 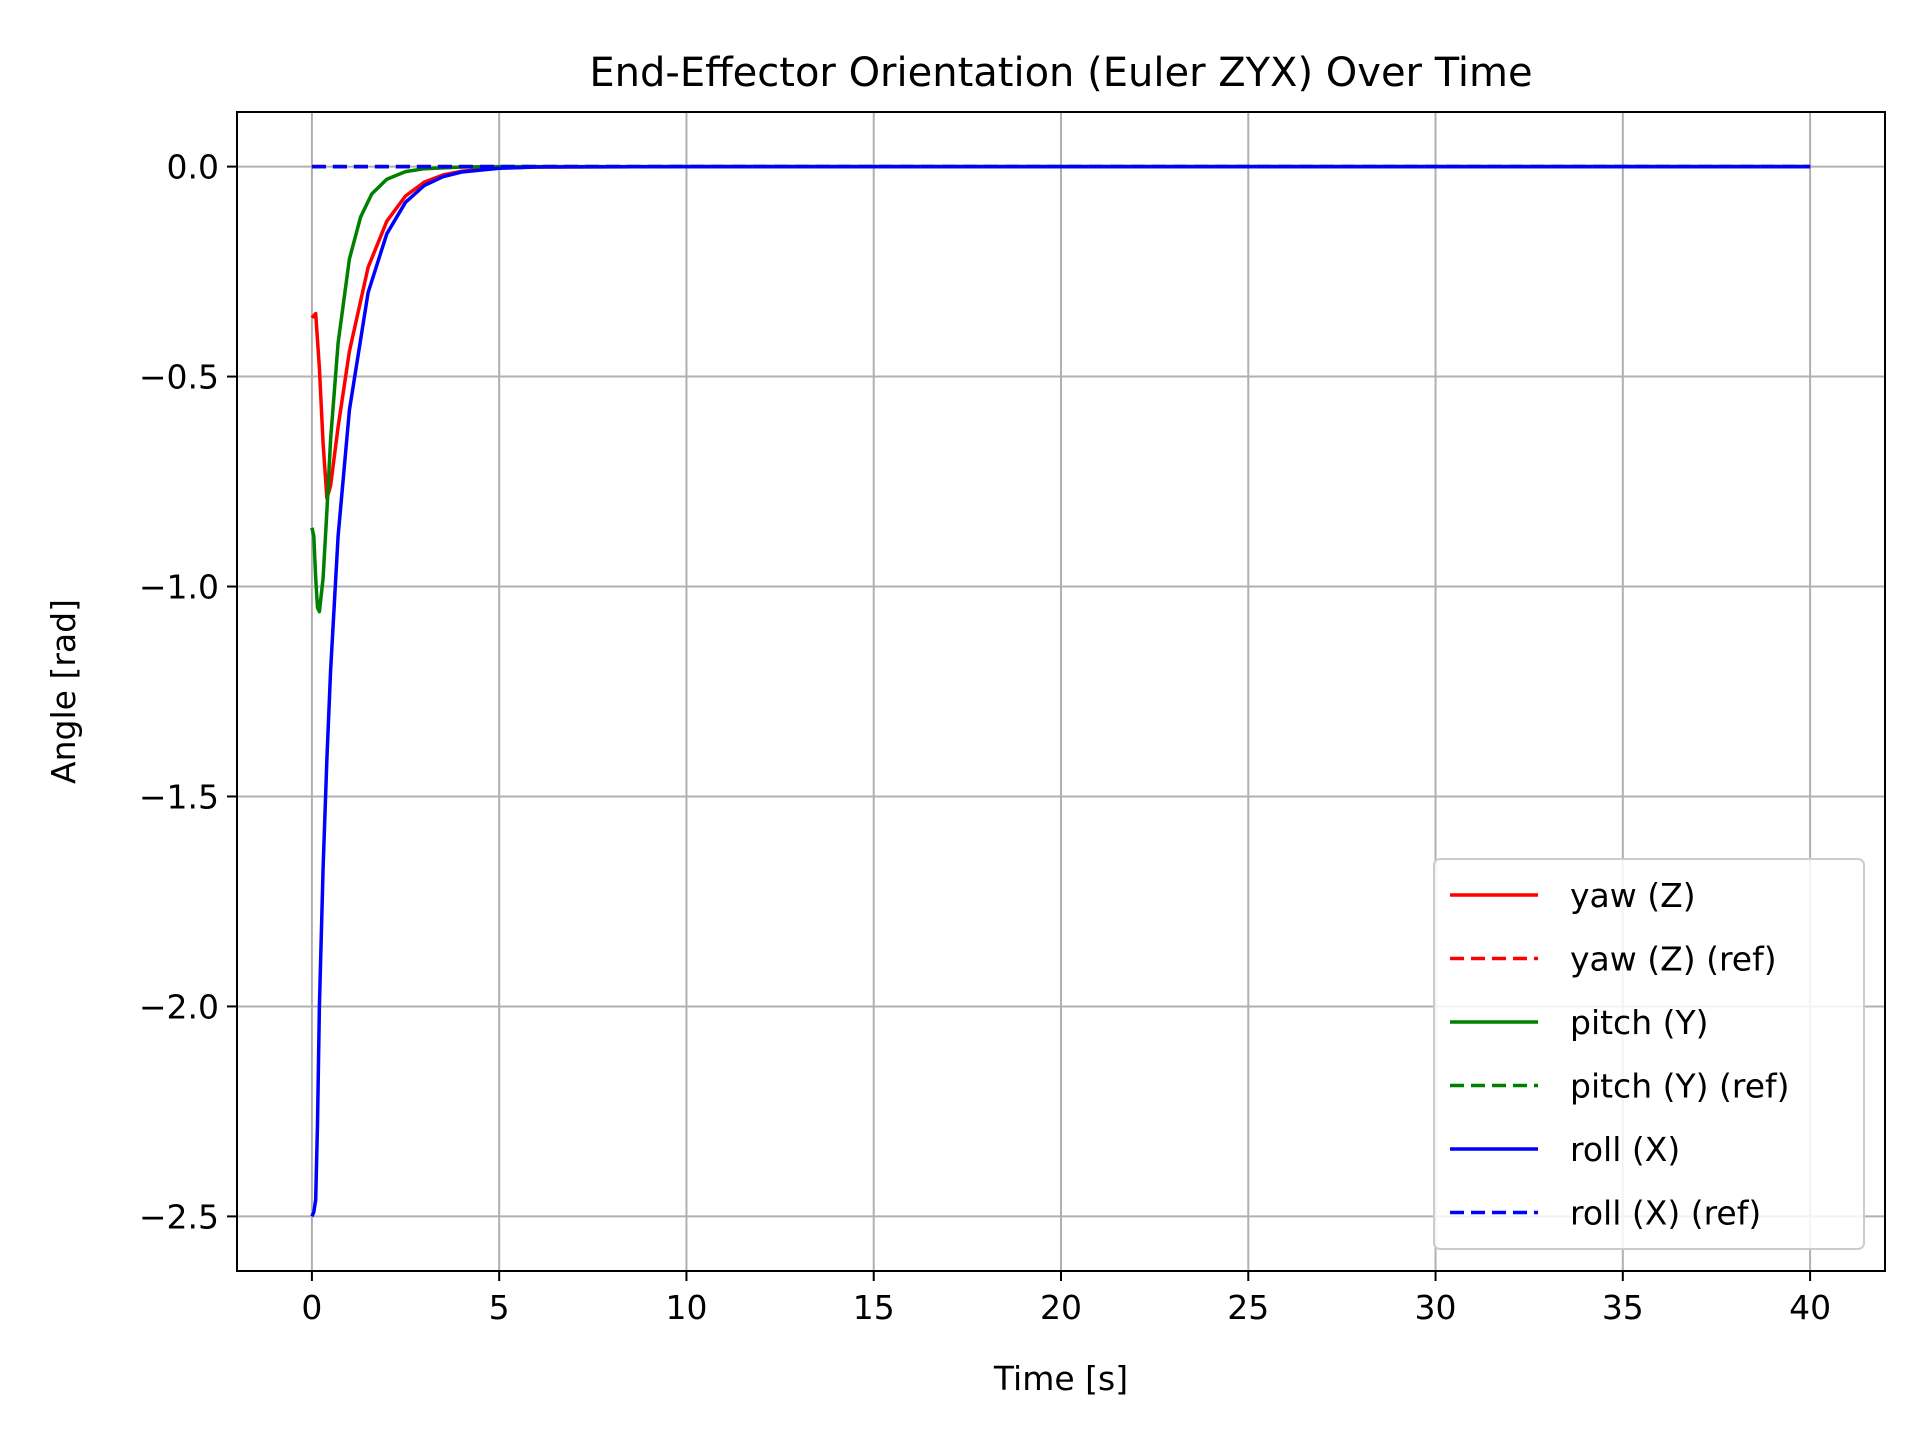 What do you see at coordinates (1436, 1307) in the screenshot?
I see `x-tick-label: 30` at bounding box center [1436, 1307].